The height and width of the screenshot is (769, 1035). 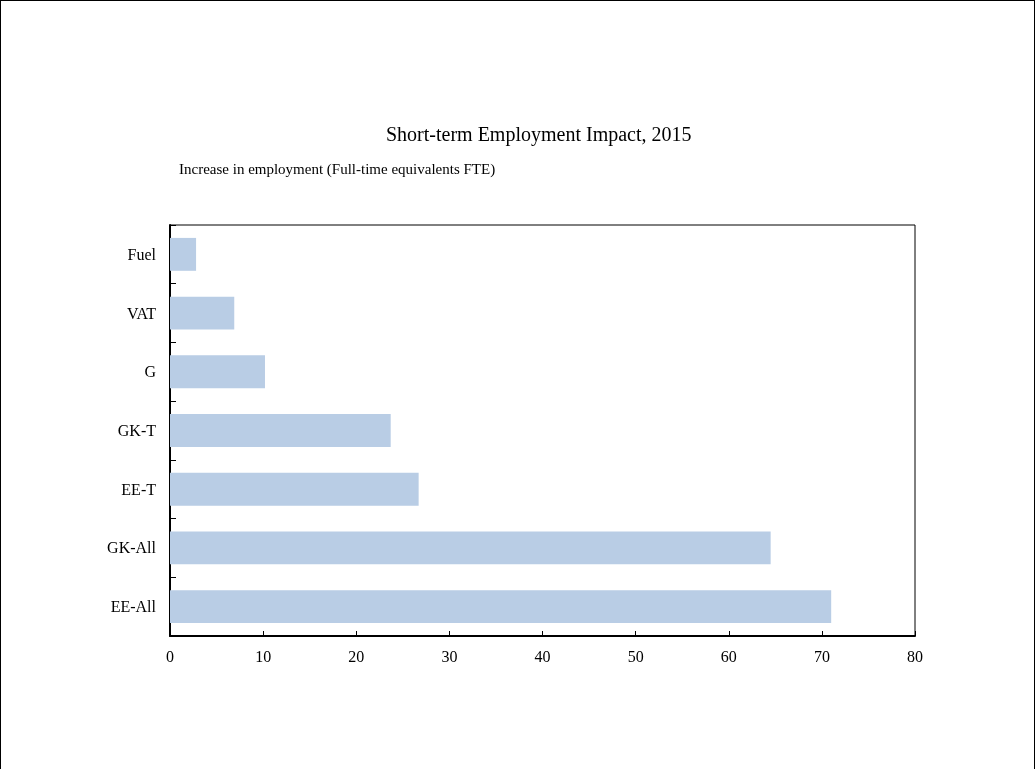 What do you see at coordinates (137, 430) in the screenshot?
I see `y-tick-label: GK-T` at bounding box center [137, 430].